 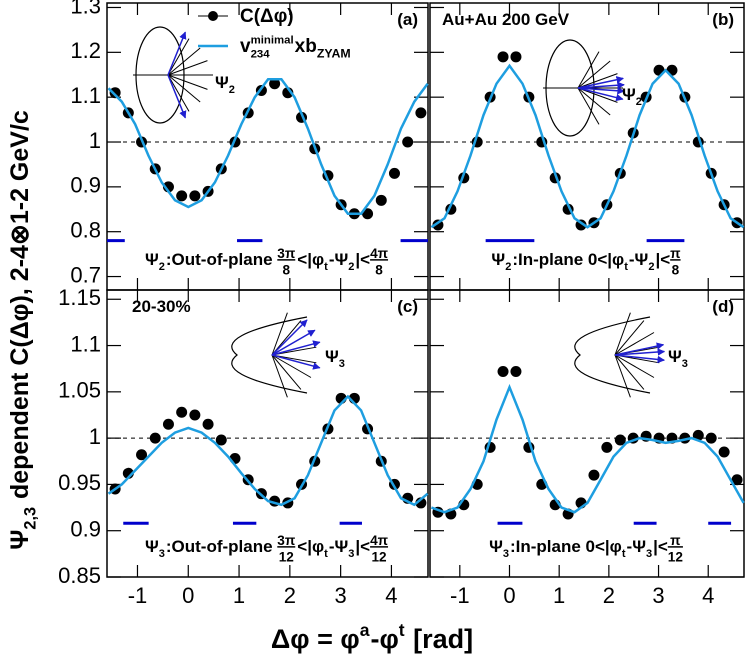 I want to click on annotation: 20-30%, so click(x=161, y=306).